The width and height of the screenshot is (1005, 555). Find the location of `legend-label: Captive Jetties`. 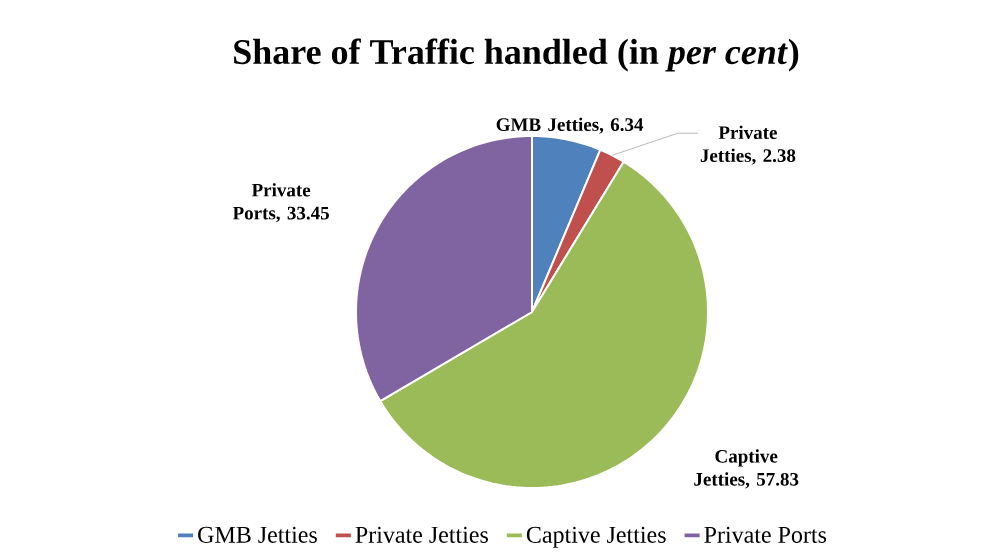

legend-label: Captive Jetties is located at coordinates (596, 537).